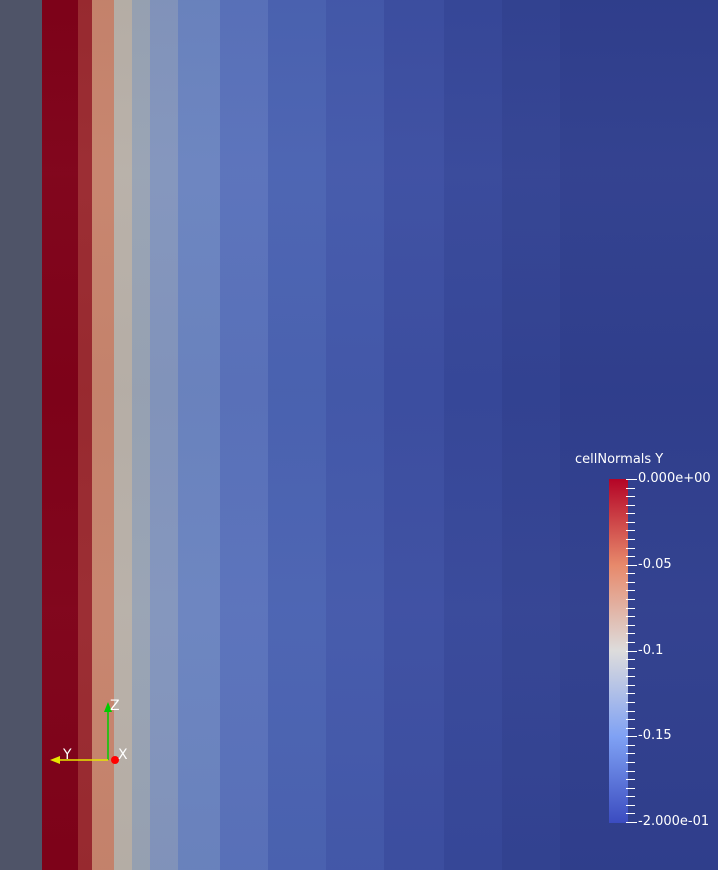  What do you see at coordinates (55, 760) in the screenshot?
I see `y-axis-arrowhead` at bounding box center [55, 760].